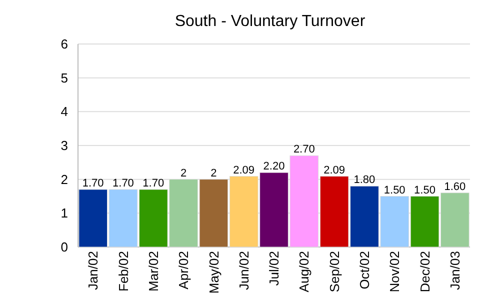 The width and height of the screenshot is (500, 300). Describe the element at coordinates (274, 268) in the screenshot. I see `x-tick-label: Jul/02` at that location.